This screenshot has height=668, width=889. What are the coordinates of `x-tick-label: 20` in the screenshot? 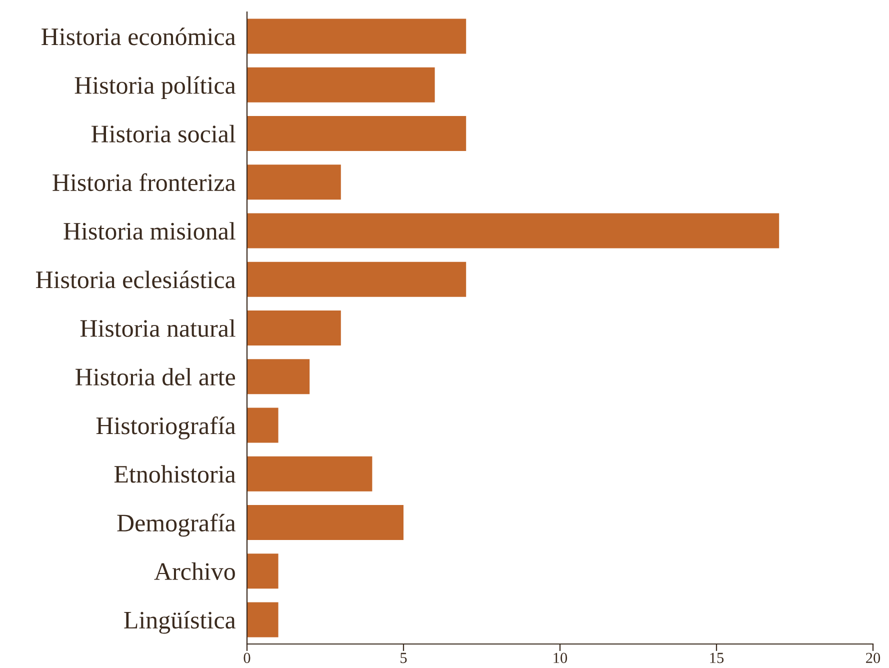 It's located at (873, 658).